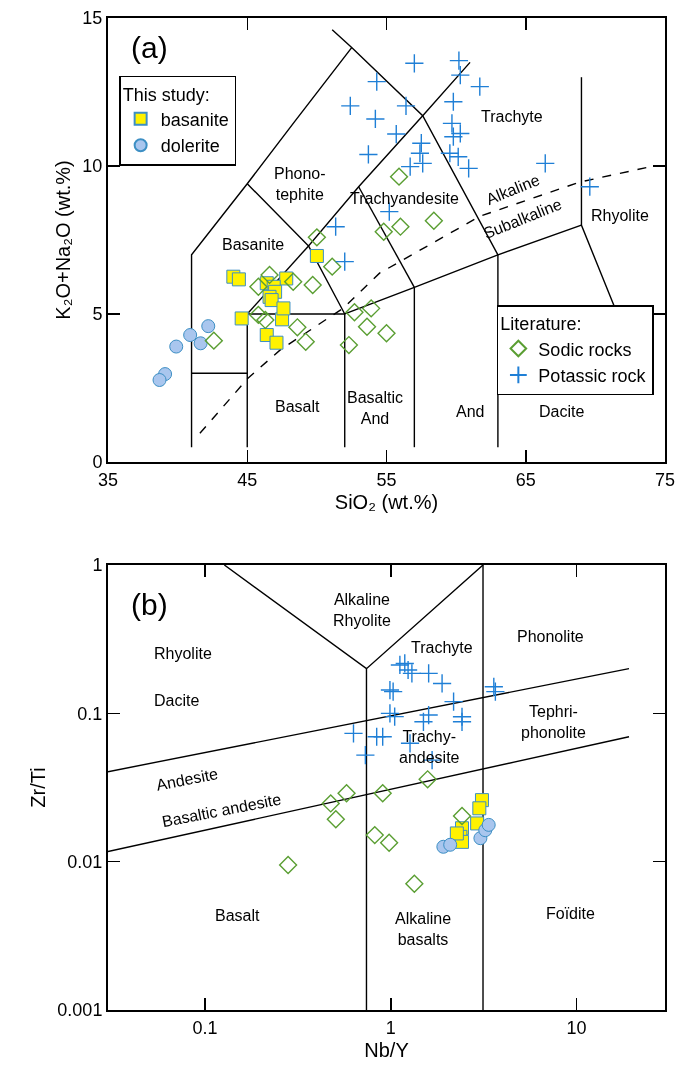  What do you see at coordinates (300, 184) in the screenshot?
I see `annotation: Phono- tephite` at bounding box center [300, 184].